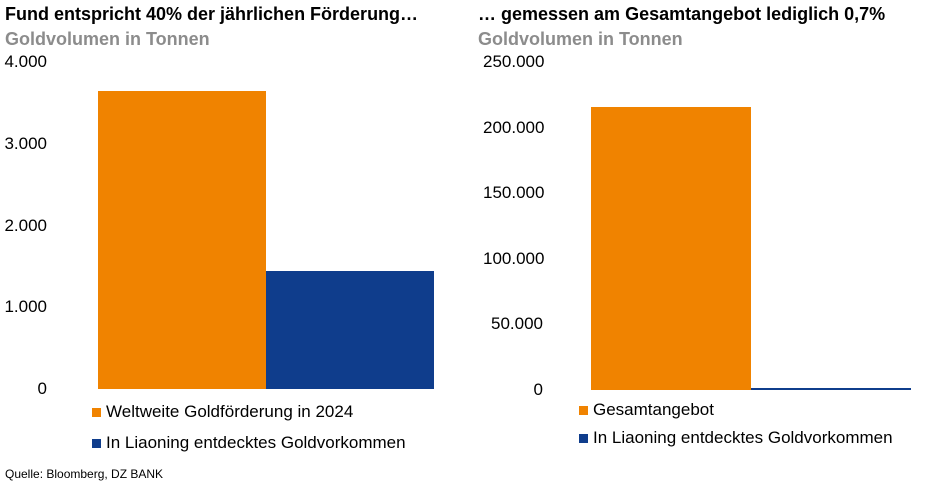 Image resolution: width=941 pixels, height=493 pixels. Describe the element at coordinates (514, 61) in the screenshot. I see `y-tick-label: 250.000` at that location.